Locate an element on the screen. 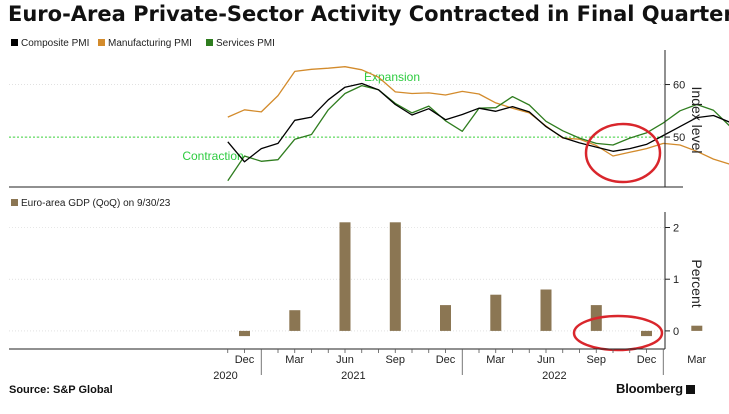  source-note: Source: S&P Global is located at coordinates (61, 390).